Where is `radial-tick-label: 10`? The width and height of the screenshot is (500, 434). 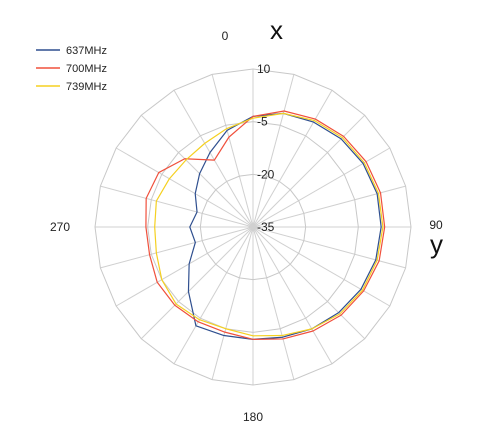
radial-tick-label: 10 is located at coordinates (264, 69).